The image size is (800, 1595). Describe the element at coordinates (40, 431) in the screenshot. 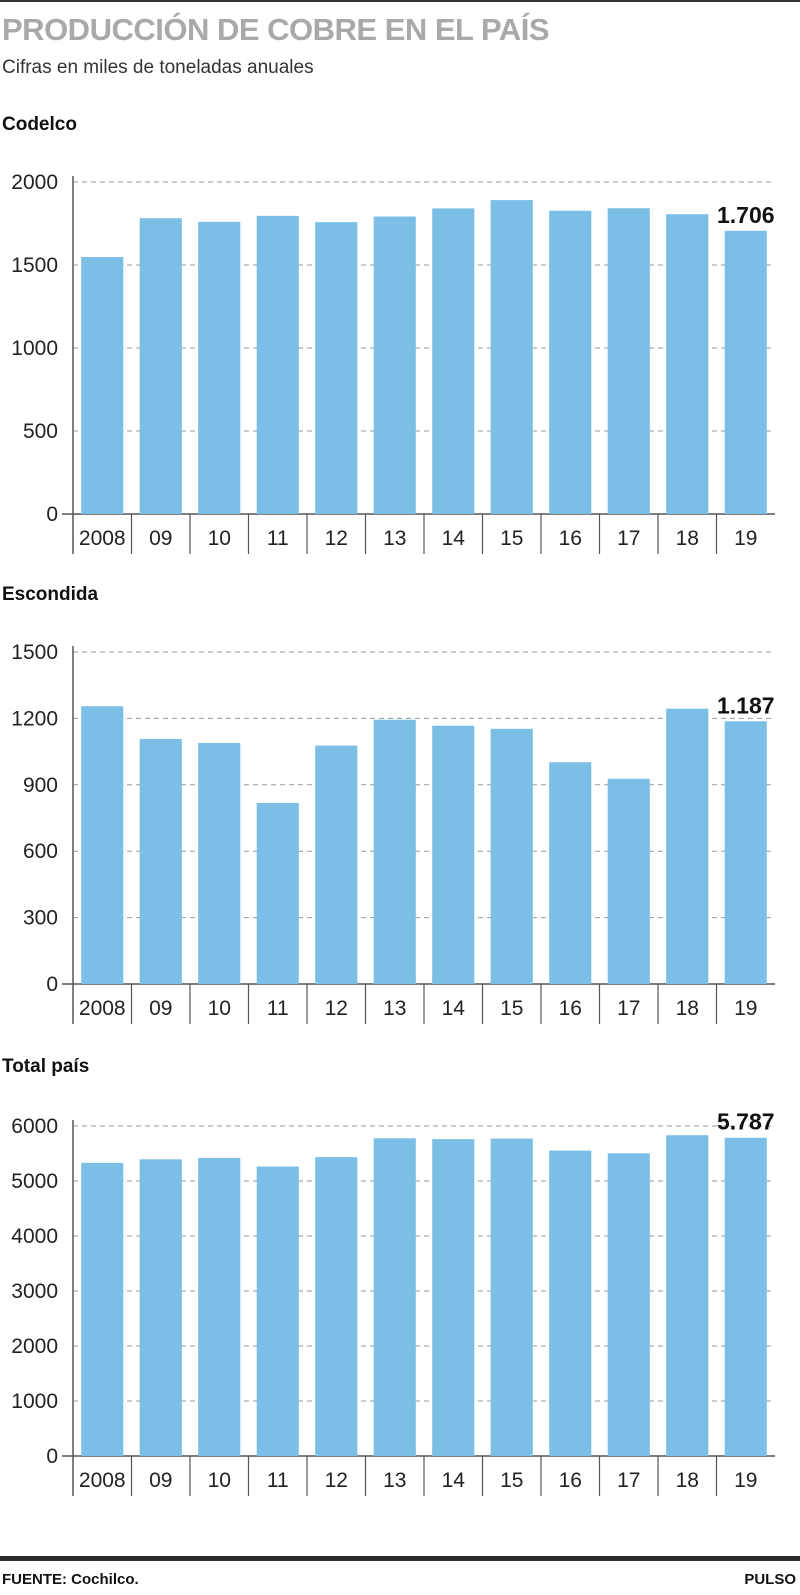

I see `y-tick-label: 500` at that location.